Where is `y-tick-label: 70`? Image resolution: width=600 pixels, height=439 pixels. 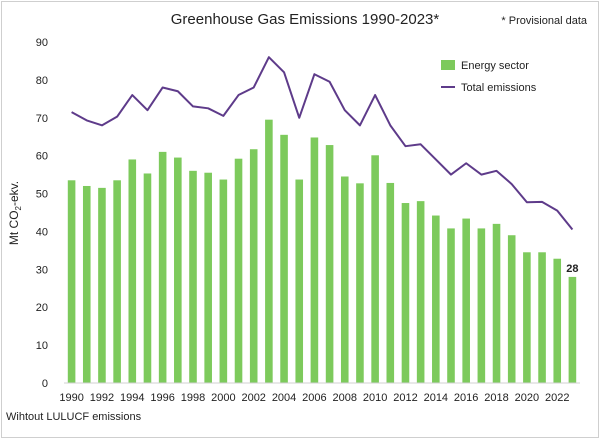 y-tick-label: 70 is located at coordinates (42, 119).